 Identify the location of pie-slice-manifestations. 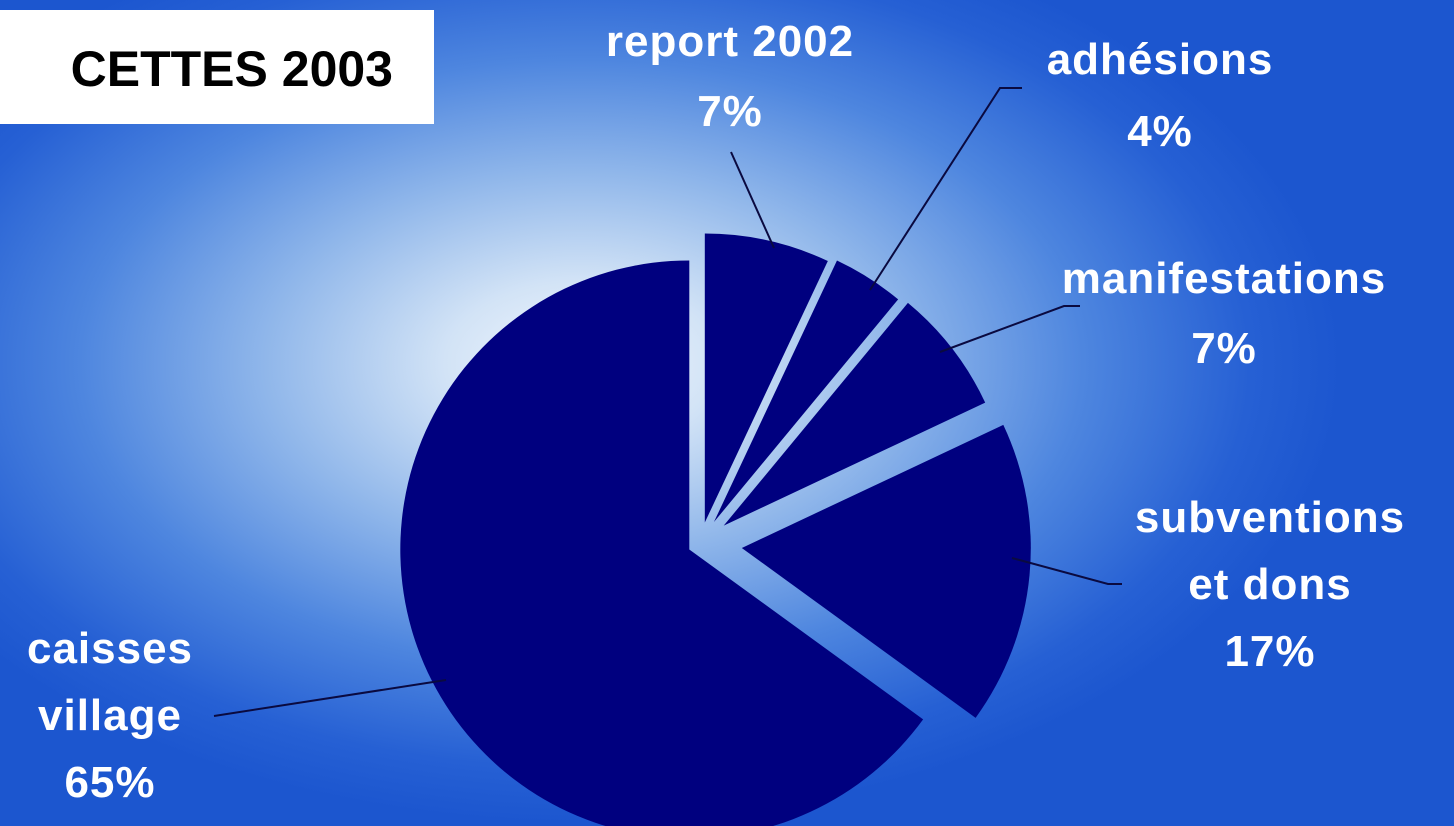
(854, 414).